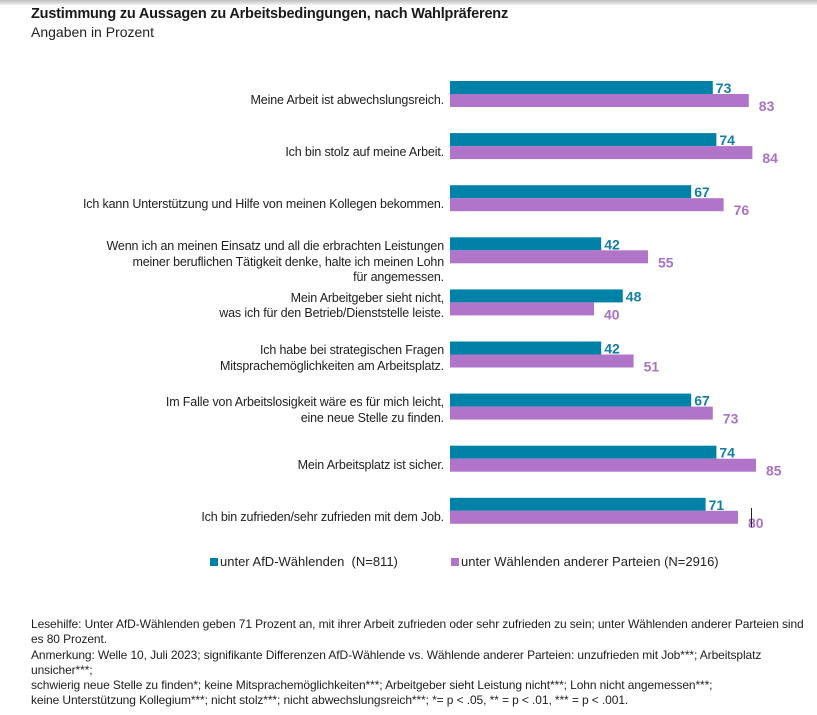 The image size is (817, 715). I want to click on category-label-line: Ich bin stolz auf meine Arbeit., so click(364, 152).